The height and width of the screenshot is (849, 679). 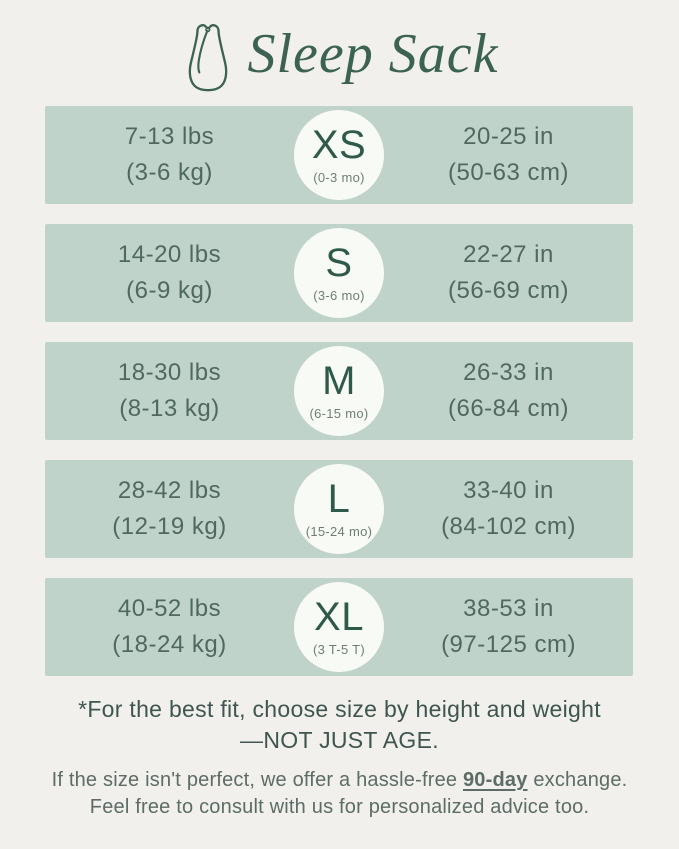 I want to click on size-label: XL, so click(x=339, y=617).